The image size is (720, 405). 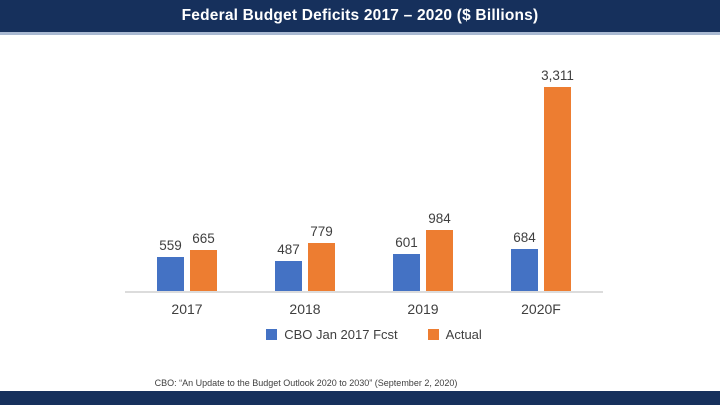 I want to click on category-label-2019: 2019, so click(x=423, y=309).